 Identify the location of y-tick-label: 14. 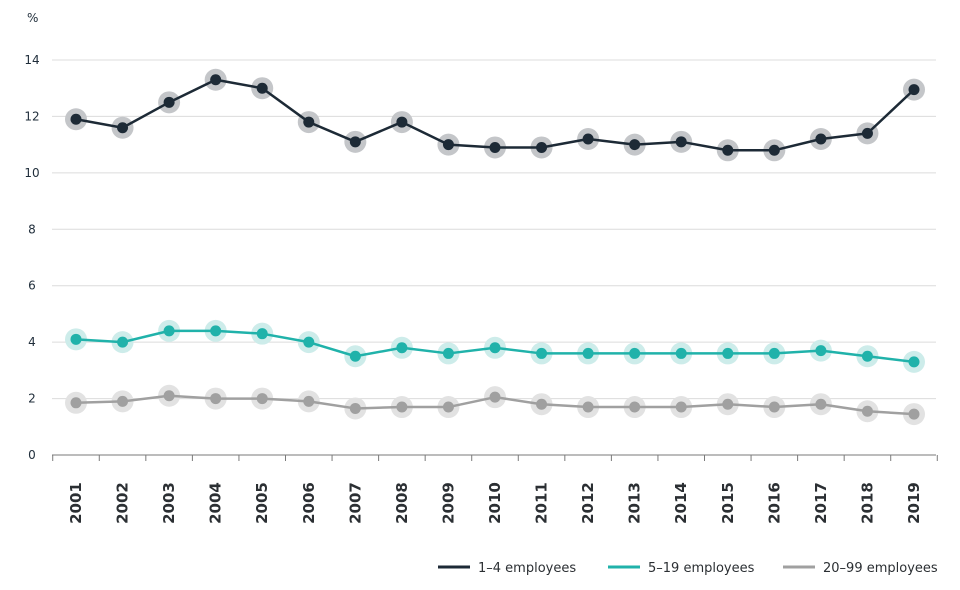
(31, 60).